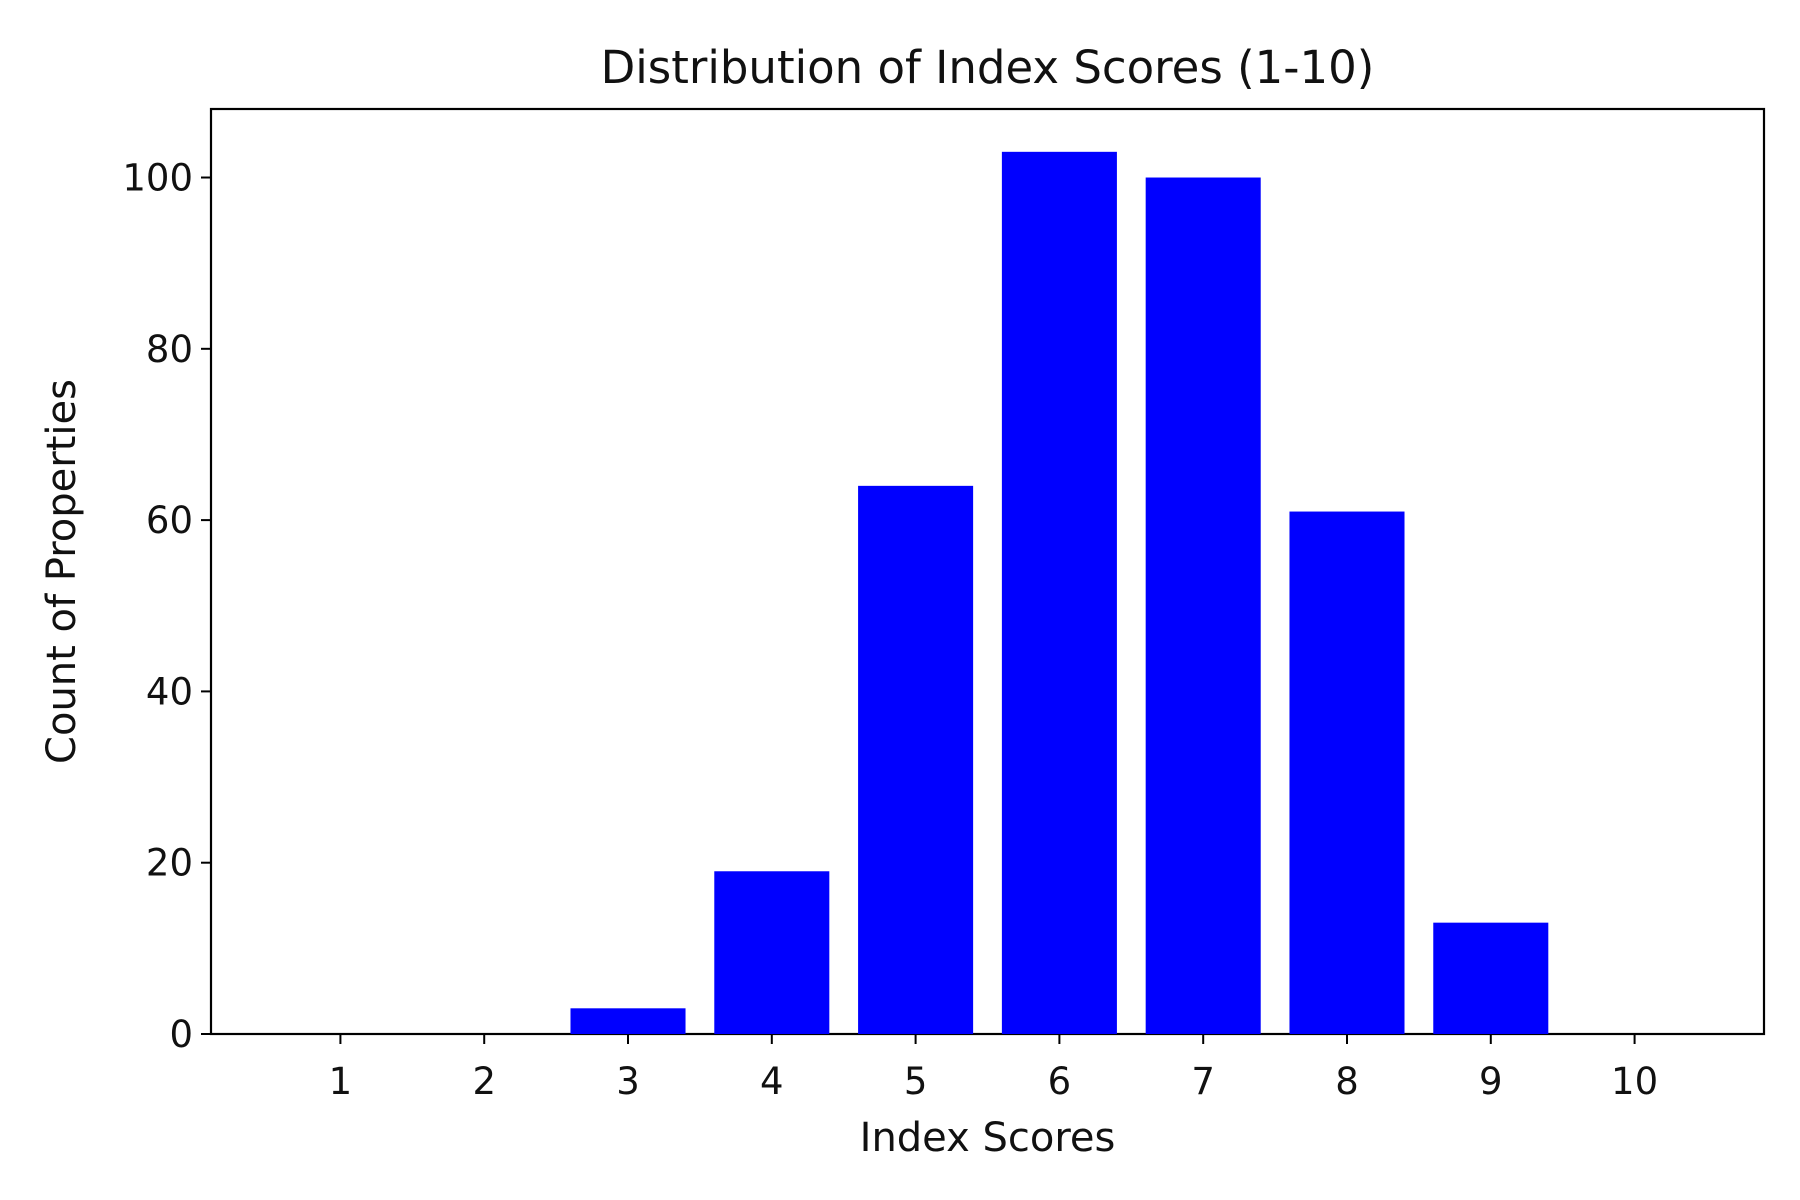 This screenshot has height=1200, width=1800. What do you see at coordinates (484, 1081) in the screenshot?
I see `x-tick-label-2: 2` at bounding box center [484, 1081].